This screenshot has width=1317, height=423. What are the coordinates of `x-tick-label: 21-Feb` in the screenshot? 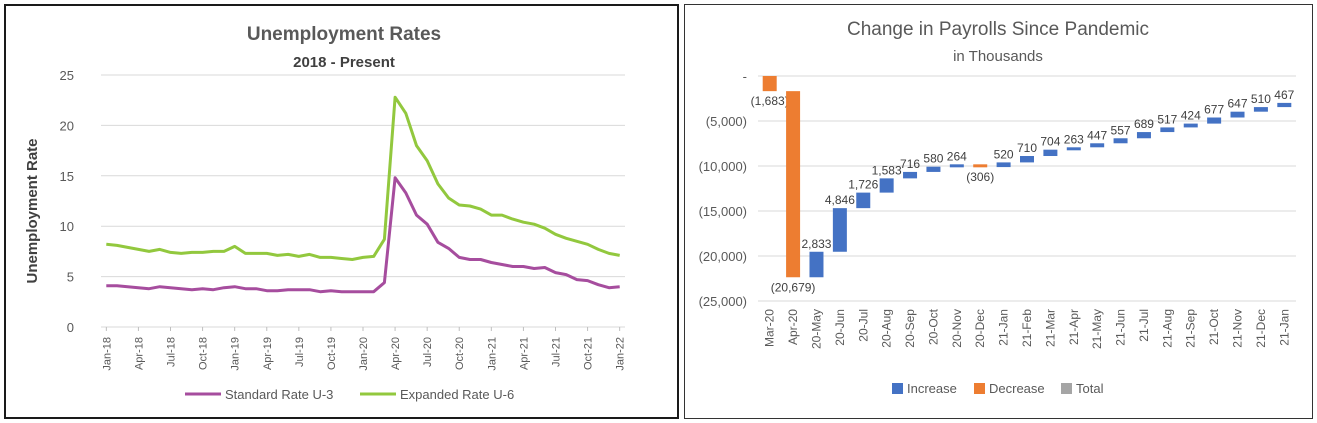 It's located at (1027, 328).